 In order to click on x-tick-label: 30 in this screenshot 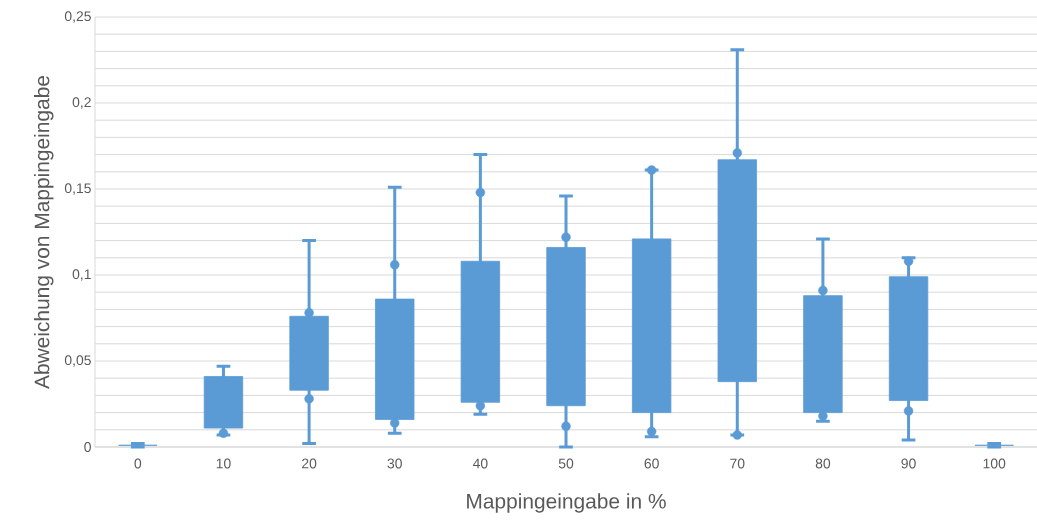, I will do `click(394, 463)`.